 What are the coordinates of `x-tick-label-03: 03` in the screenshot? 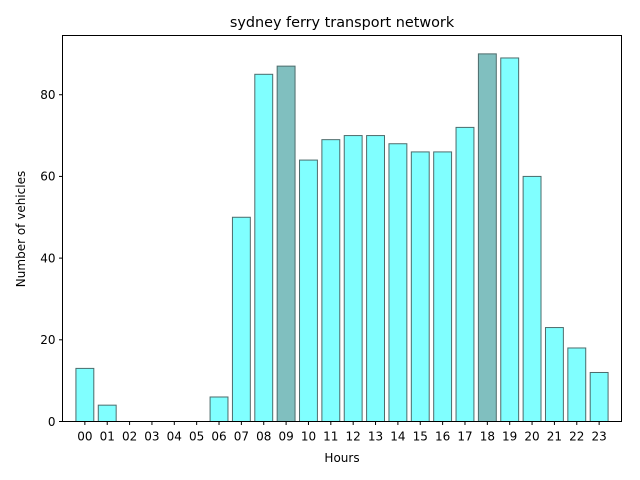 It's located at (151, 437).